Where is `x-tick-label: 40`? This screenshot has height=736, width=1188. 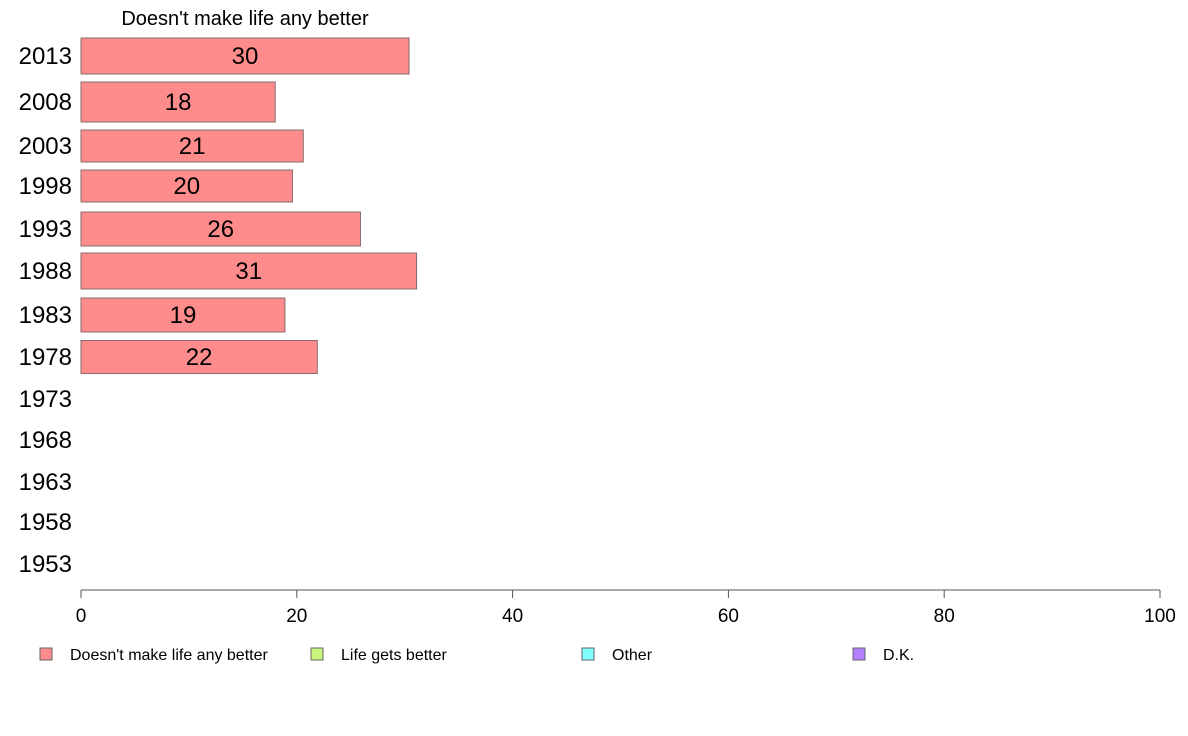 x-tick-label: 40 is located at coordinates (512, 616).